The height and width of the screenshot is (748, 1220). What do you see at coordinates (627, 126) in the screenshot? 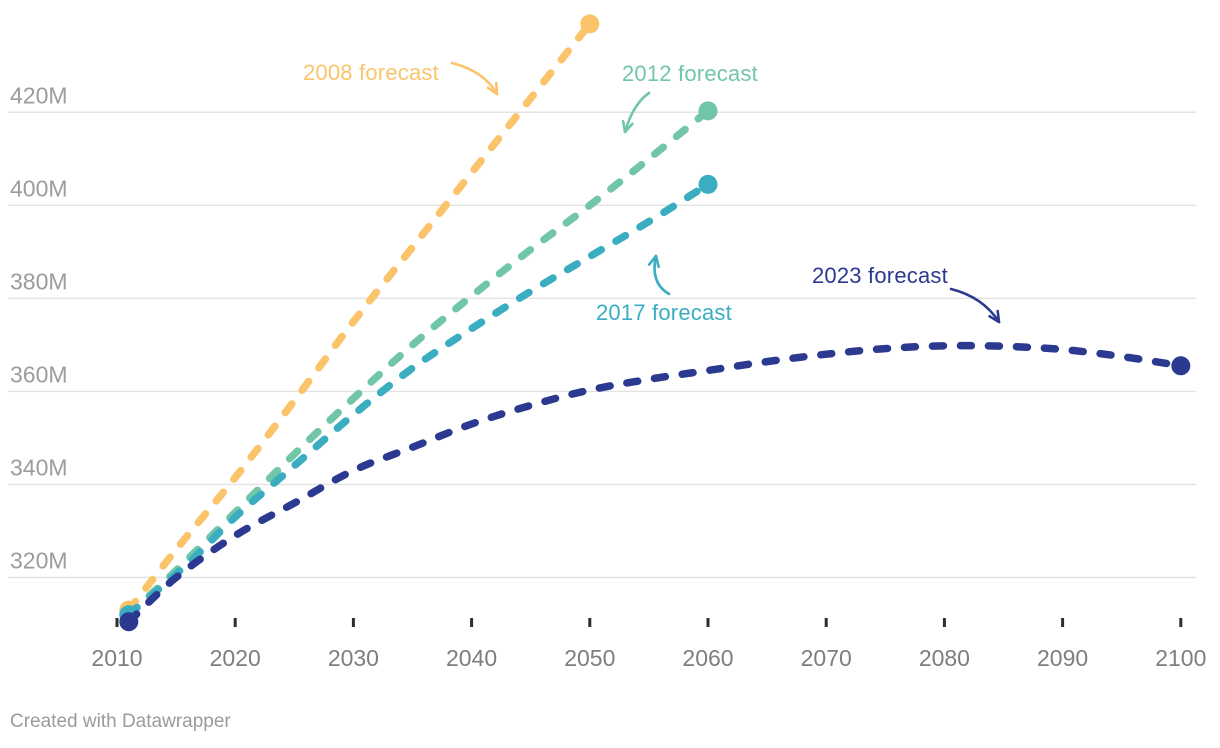
I see `annotation-arrowhead-2012-forecast` at bounding box center [627, 126].